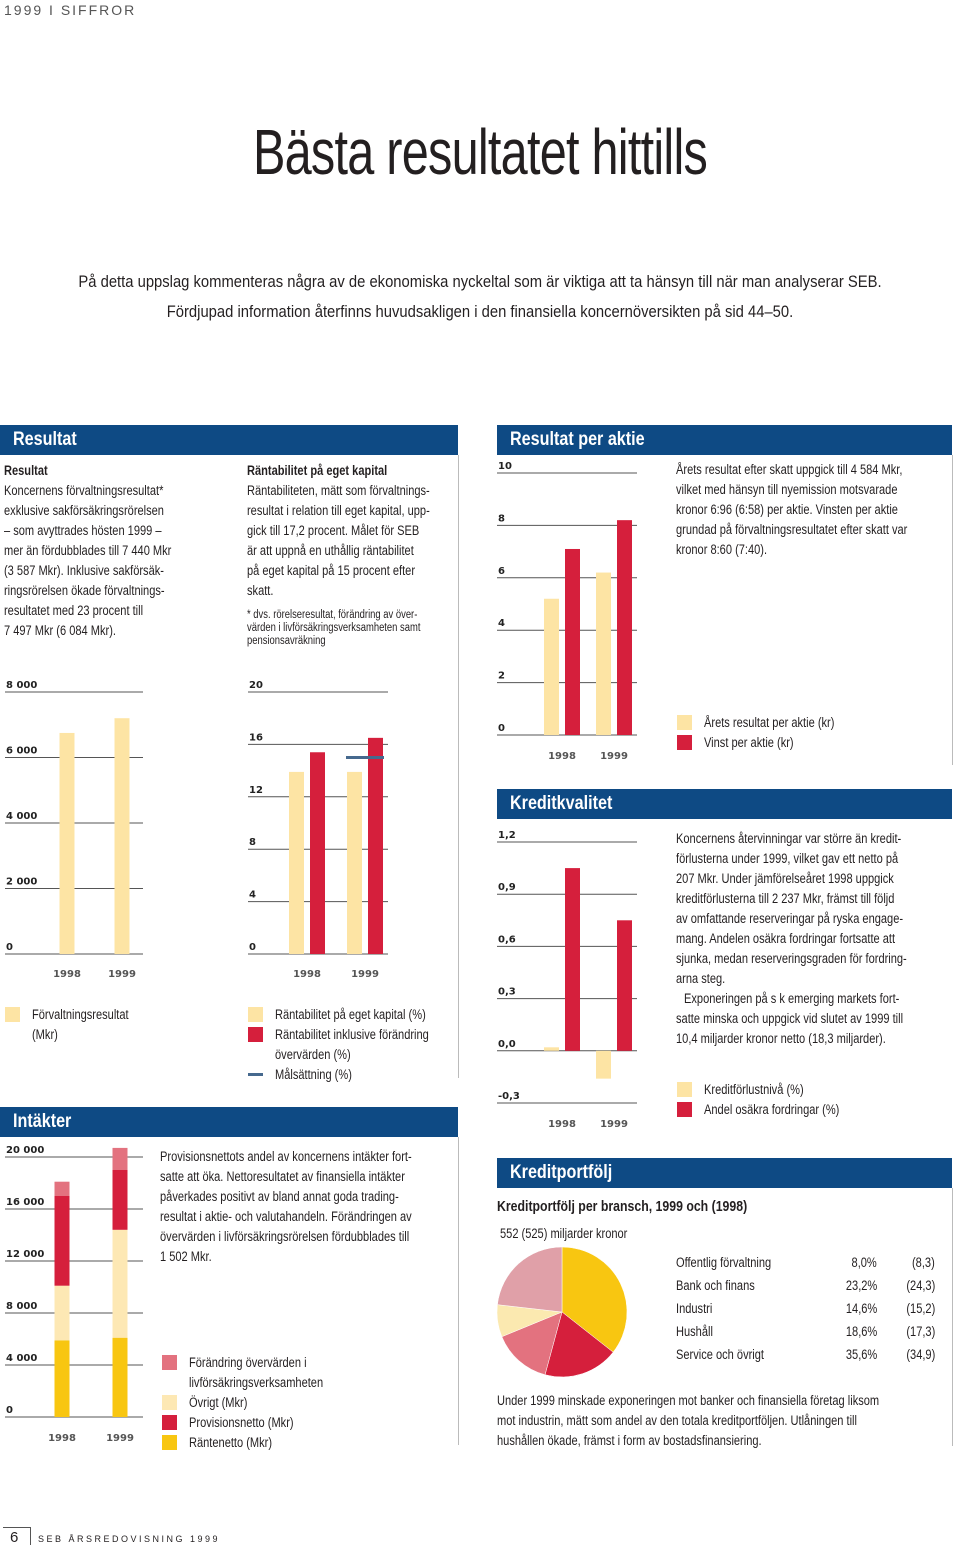  What do you see at coordinates (861, 1308) in the screenshot?
I see `row-value: 14,6%` at bounding box center [861, 1308].